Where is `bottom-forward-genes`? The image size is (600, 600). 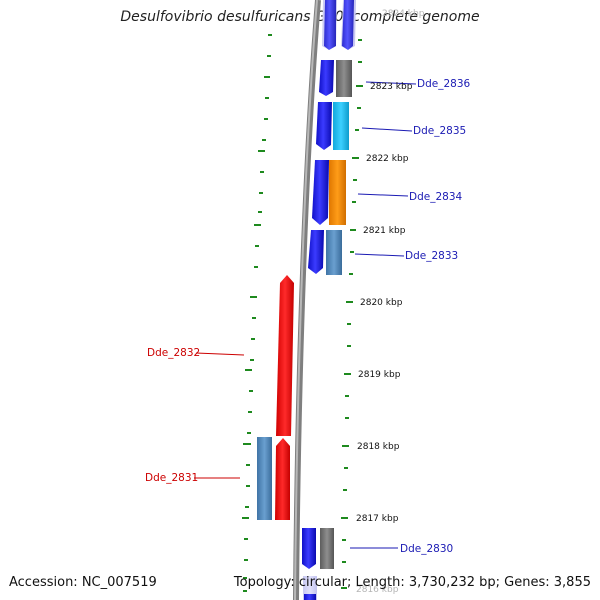
bottom-forward-genes is located at coordinates (318, 564).